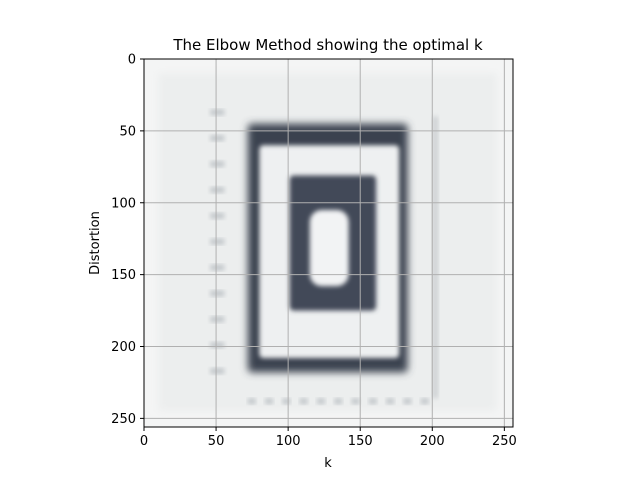 This screenshot has width=640, height=480. I want to click on x-axis-ticks: 0 50 100 150 200 250, so click(328, 438).